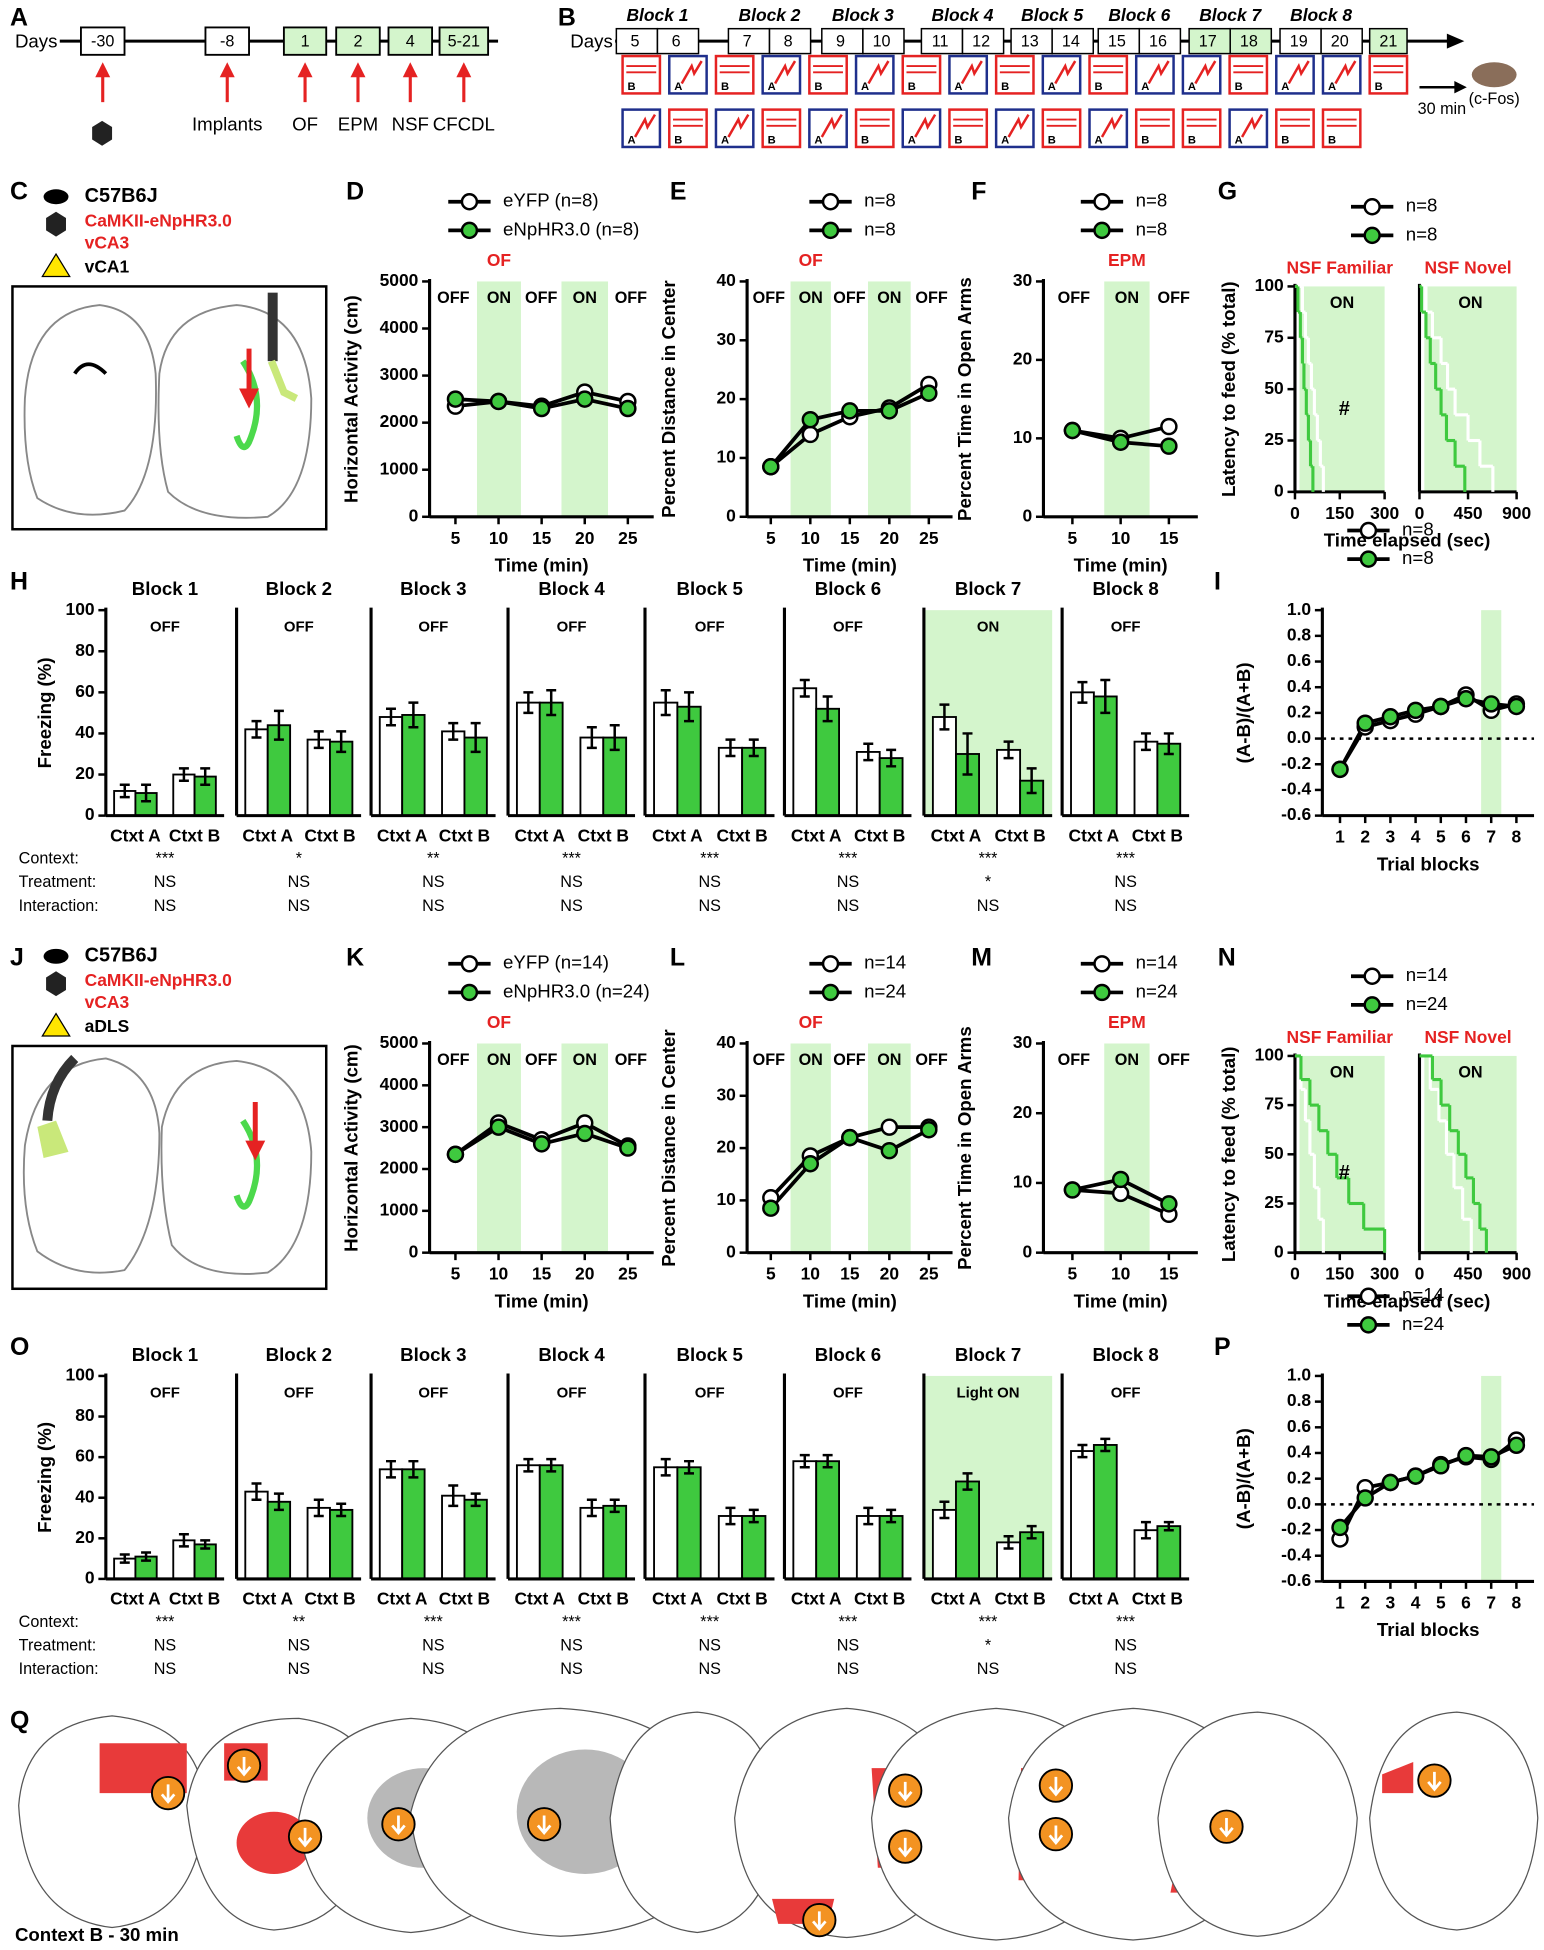 The height and width of the screenshot is (1950, 1544). Describe the element at coordinates (1145, 87) in the screenshot. I see `context-letter: A` at that location.